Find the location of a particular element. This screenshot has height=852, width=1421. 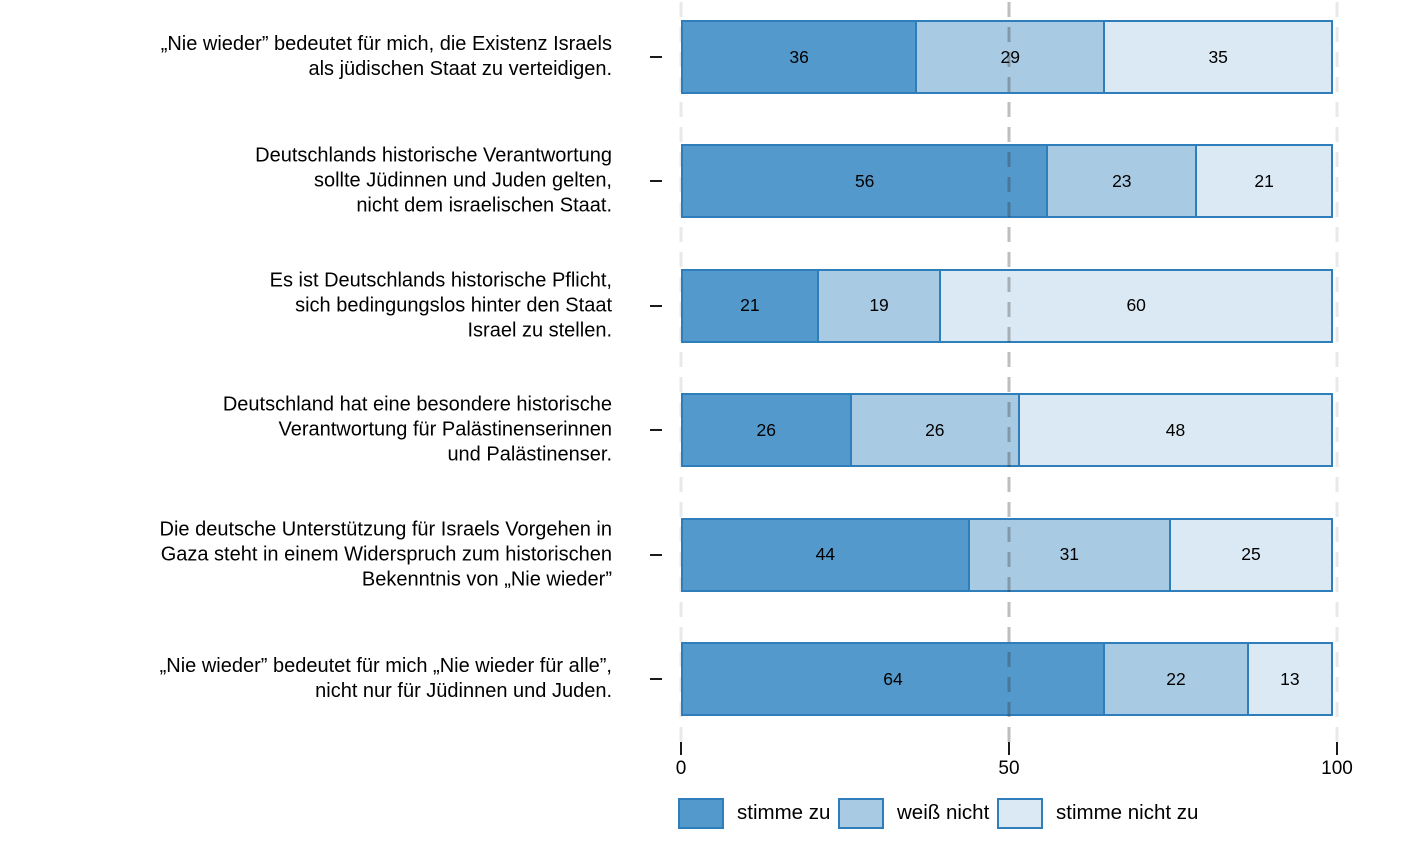

category-label-line: Israel zu stellen. is located at coordinates (539, 330).